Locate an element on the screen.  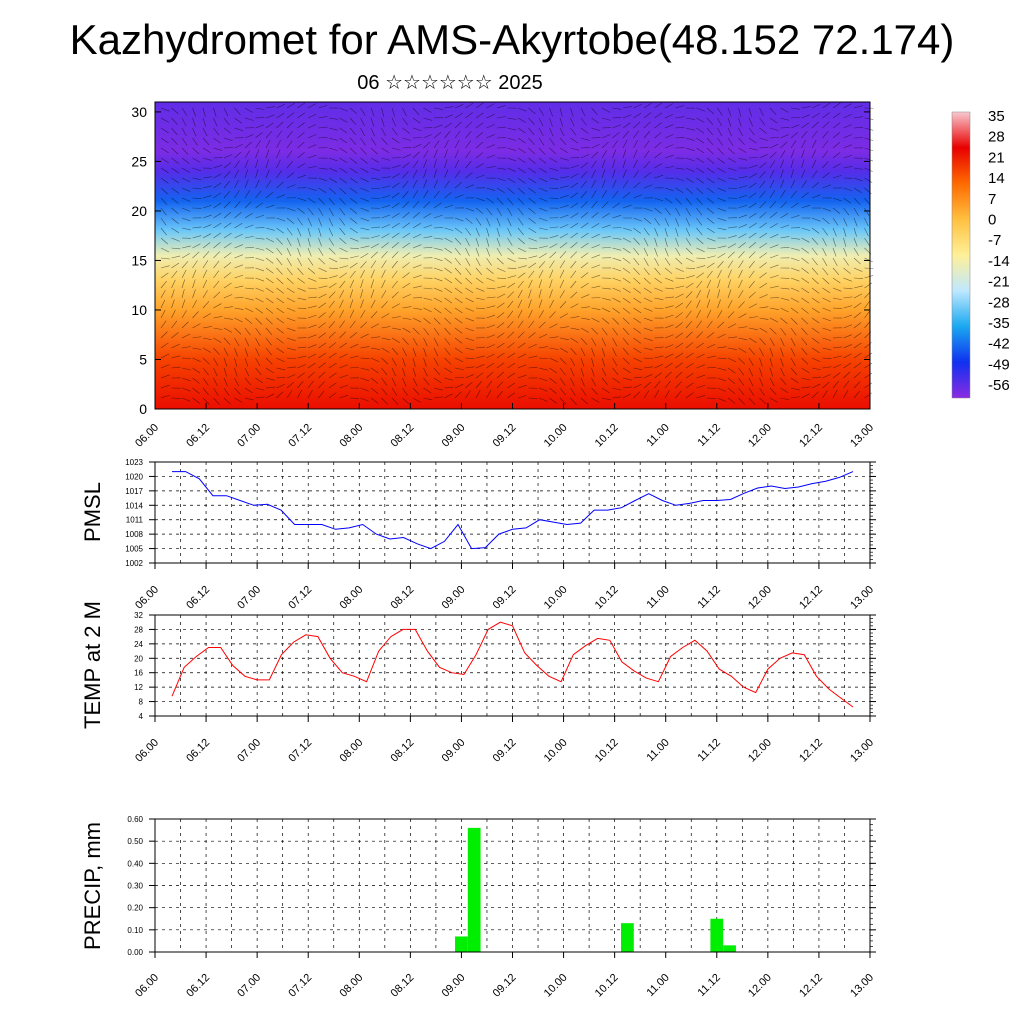
x-tick-label: 12.00 is located at coordinates (760, 986).